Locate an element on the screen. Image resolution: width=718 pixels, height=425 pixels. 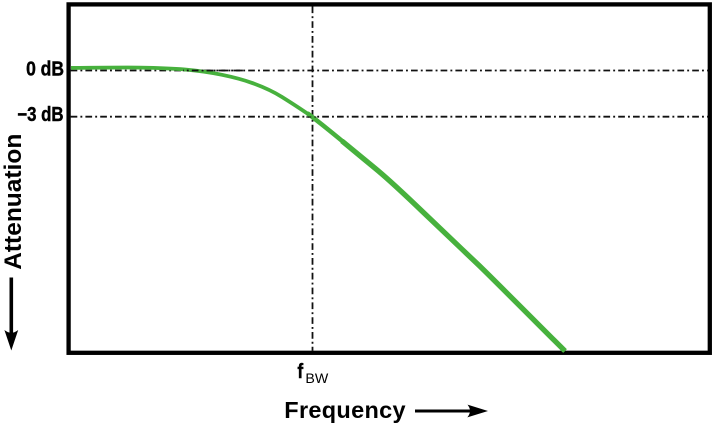
svg-text: f is located at coordinates (300, 371).